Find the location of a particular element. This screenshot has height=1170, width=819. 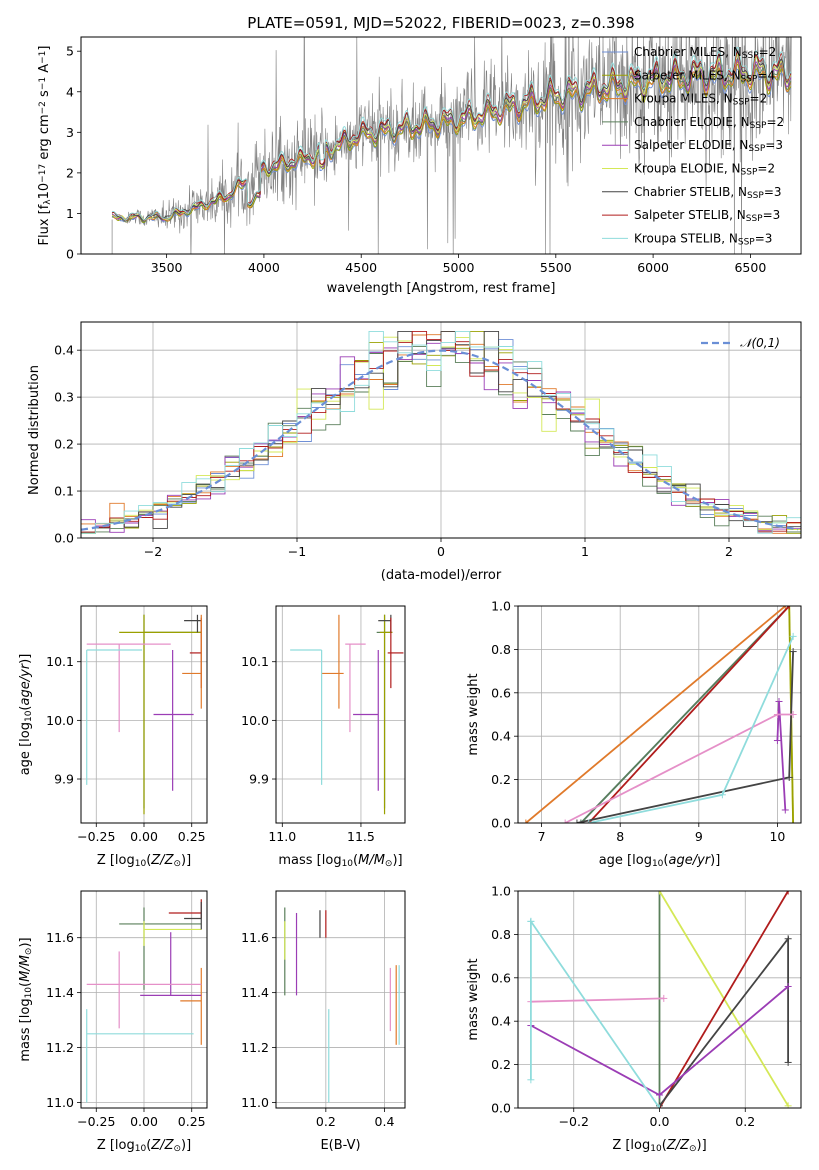

legend-label: 𝒩(0,1) is located at coordinates (760, 343).